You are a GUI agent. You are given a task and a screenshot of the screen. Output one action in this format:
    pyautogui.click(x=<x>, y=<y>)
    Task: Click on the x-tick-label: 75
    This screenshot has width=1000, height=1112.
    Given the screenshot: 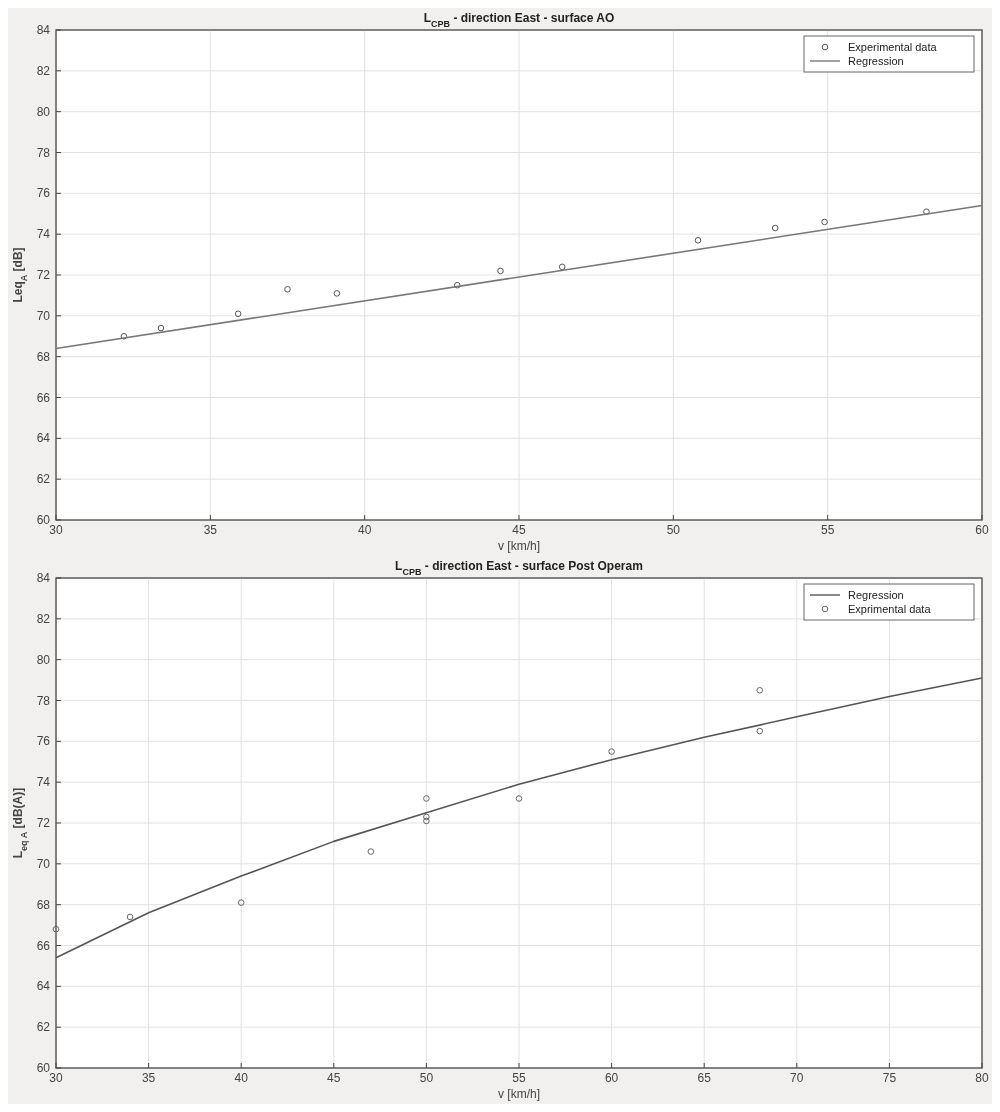 What is the action you would take?
    pyautogui.click(x=889, y=1078)
    